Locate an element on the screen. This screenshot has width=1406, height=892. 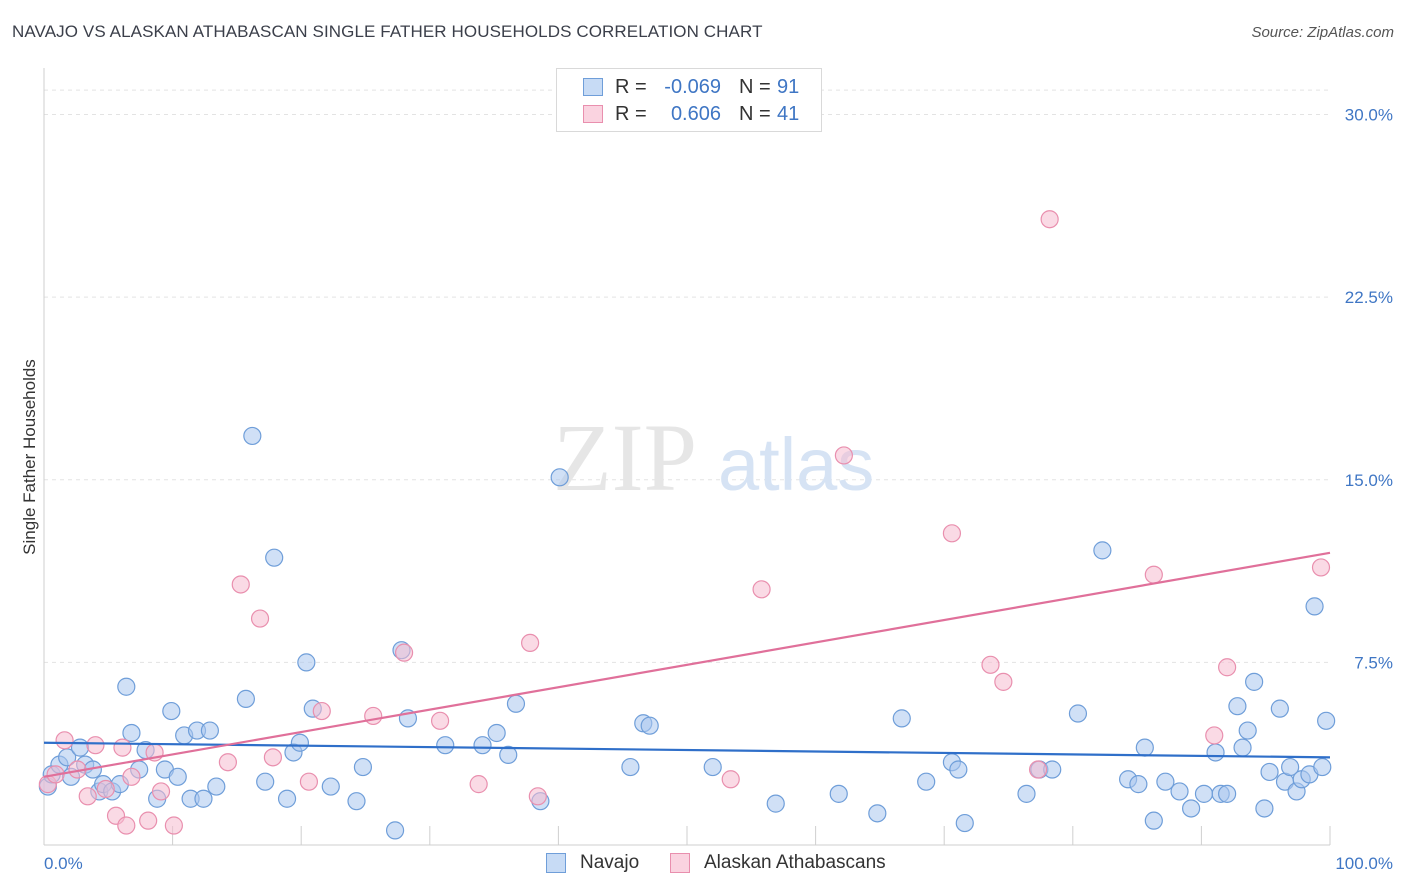
legend-label-navajo: Navajo is located at coordinates (610, 862).